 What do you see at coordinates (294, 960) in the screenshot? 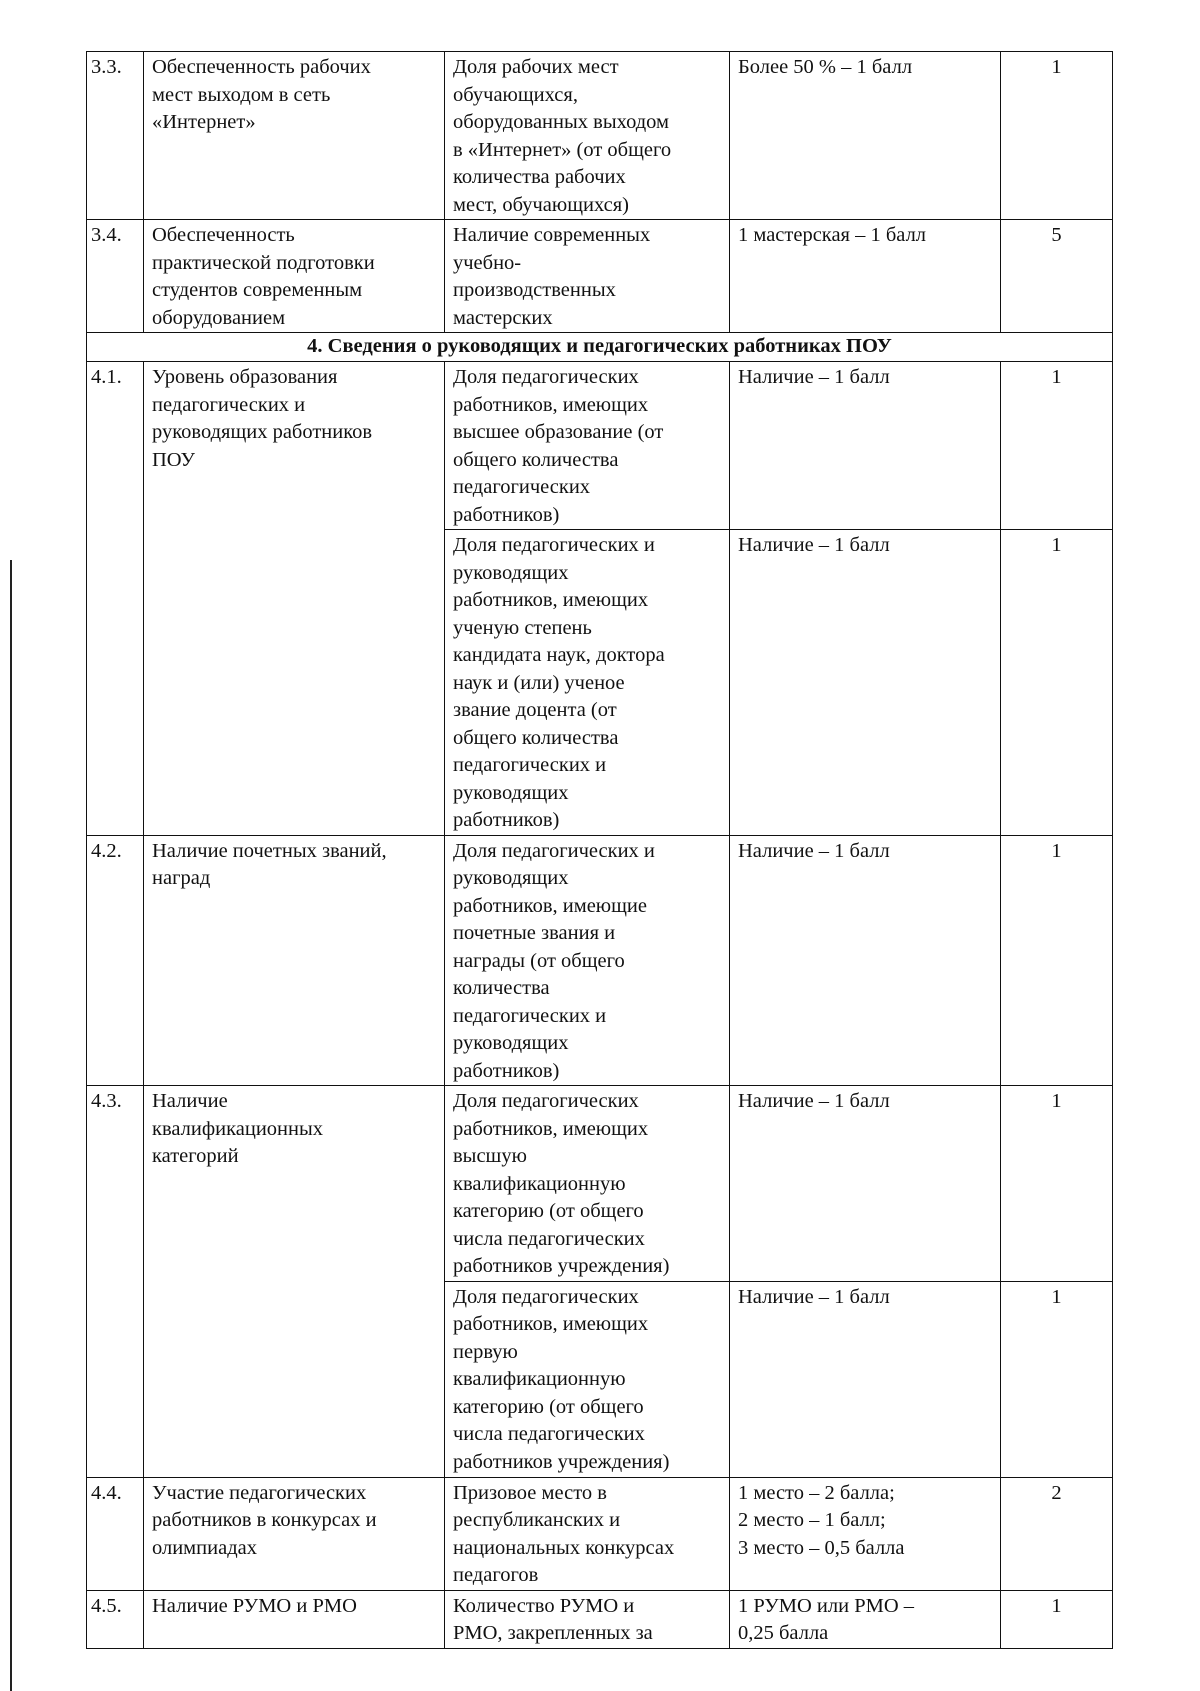
I see `criterion-cell: Наличие почетных званий, наград` at bounding box center [294, 960].